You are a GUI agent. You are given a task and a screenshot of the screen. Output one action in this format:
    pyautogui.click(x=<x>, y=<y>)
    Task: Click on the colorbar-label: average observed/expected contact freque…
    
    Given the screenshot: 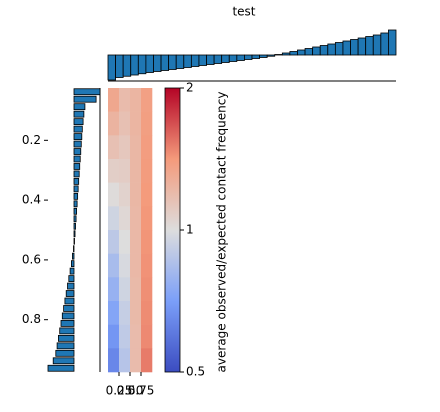 What is the action you would take?
    pyautogui.click(x=222, y=232)
    